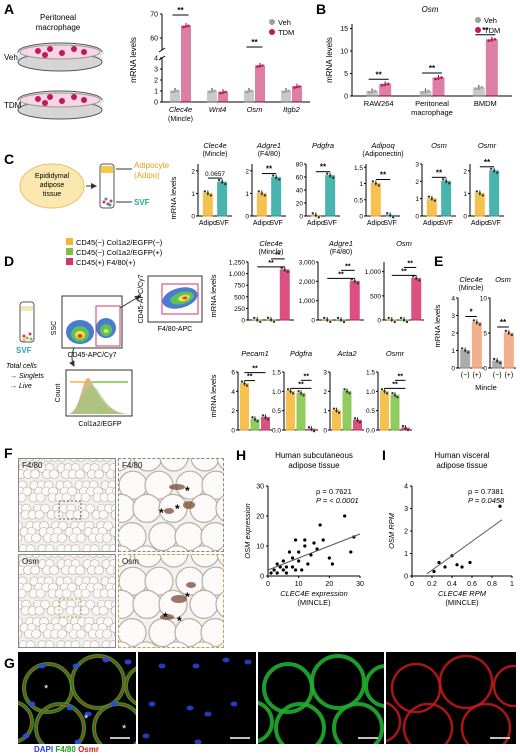 The image size is (520, 756). What do you see at coordinates (477, 322) in the screenshot?
I see `e-0-point` at bounding box center [477, 322].